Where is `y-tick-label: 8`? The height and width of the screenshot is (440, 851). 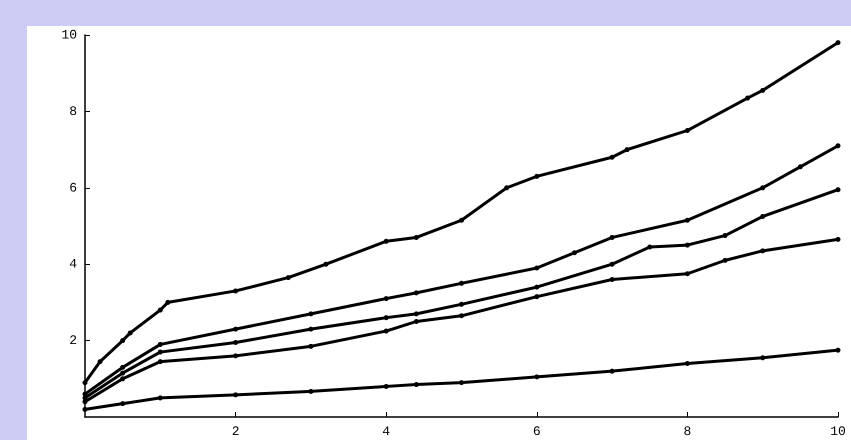 y-tick-label: 8 is located at coordinates (73, 111).